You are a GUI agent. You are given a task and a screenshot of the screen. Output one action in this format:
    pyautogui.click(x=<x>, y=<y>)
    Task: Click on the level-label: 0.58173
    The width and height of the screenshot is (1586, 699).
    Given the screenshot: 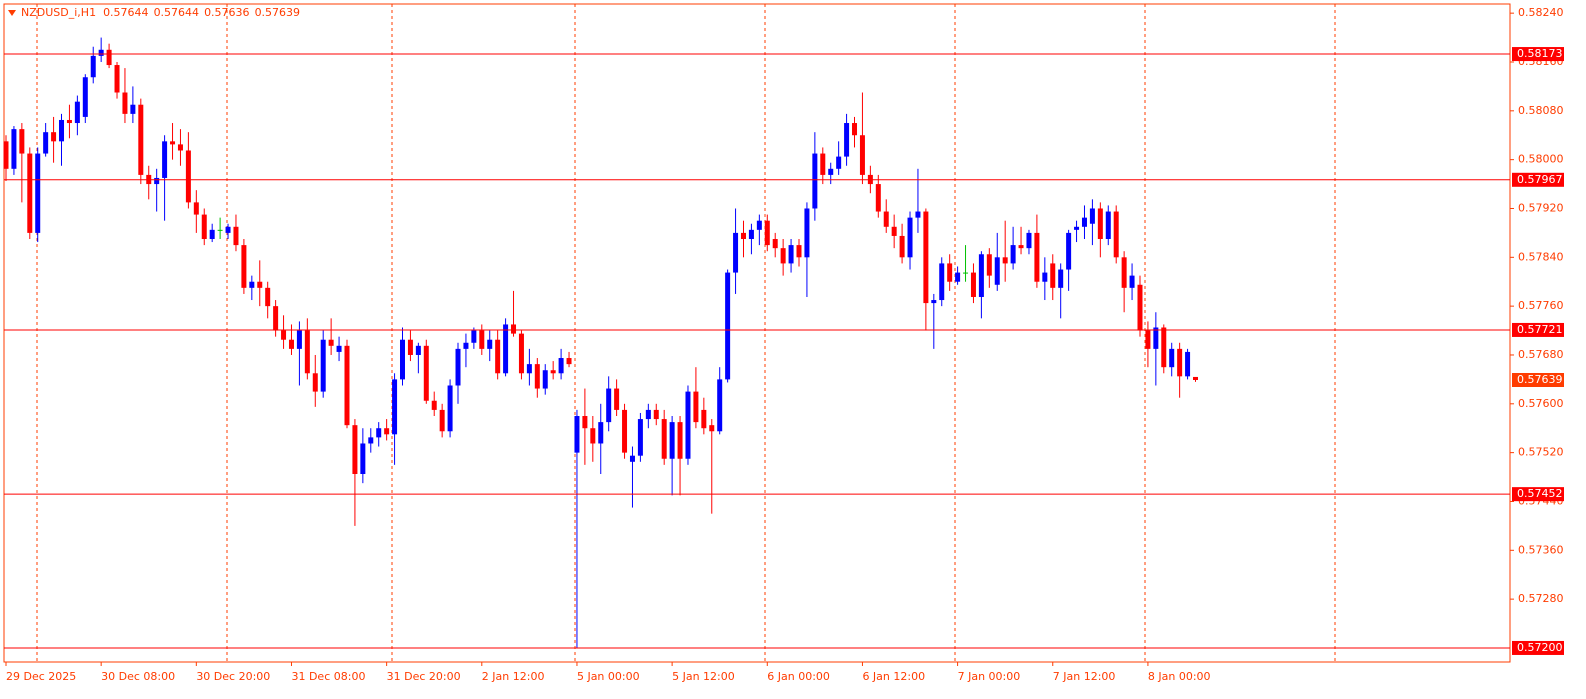 What is the action you would take?
    pyautogui.click(x=1540, y=53)
    